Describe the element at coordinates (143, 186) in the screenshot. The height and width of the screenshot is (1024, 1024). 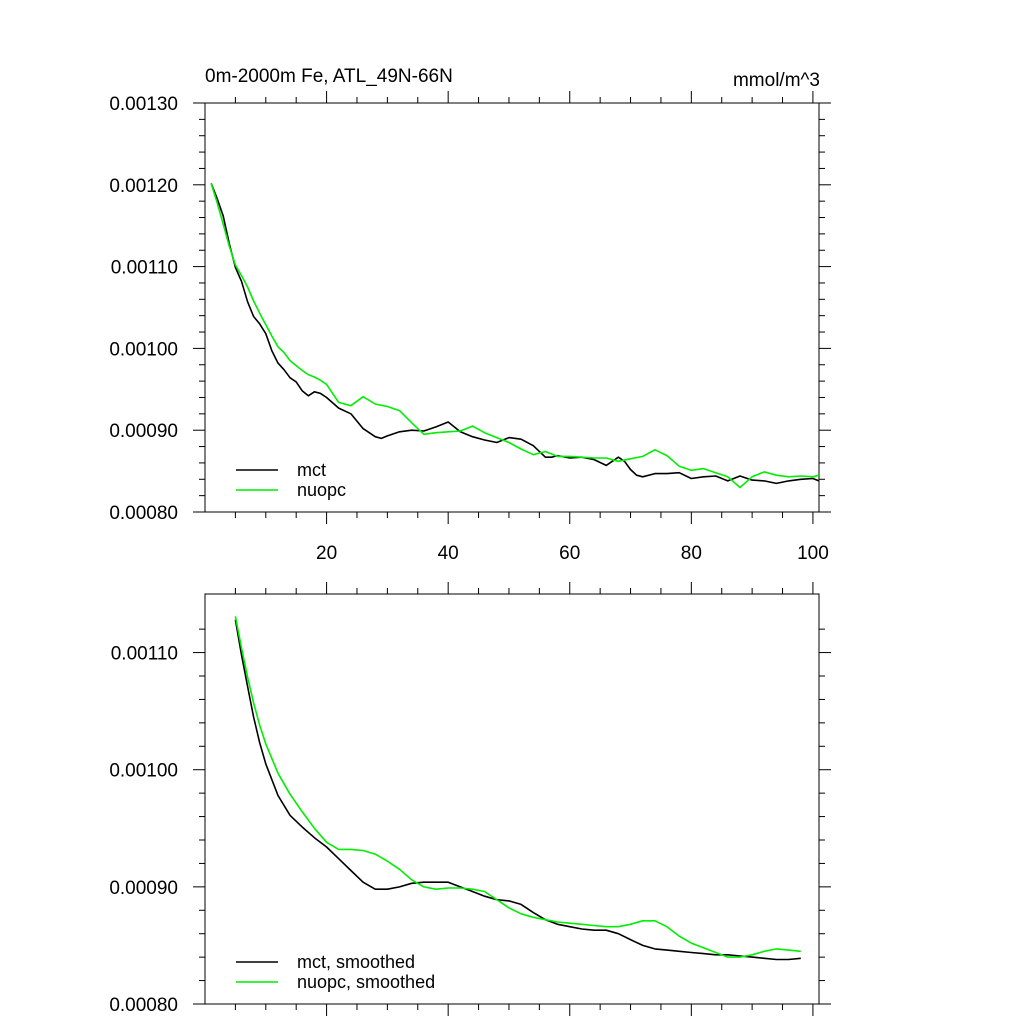
I see `y-tick-label: 0.00120` at that location.